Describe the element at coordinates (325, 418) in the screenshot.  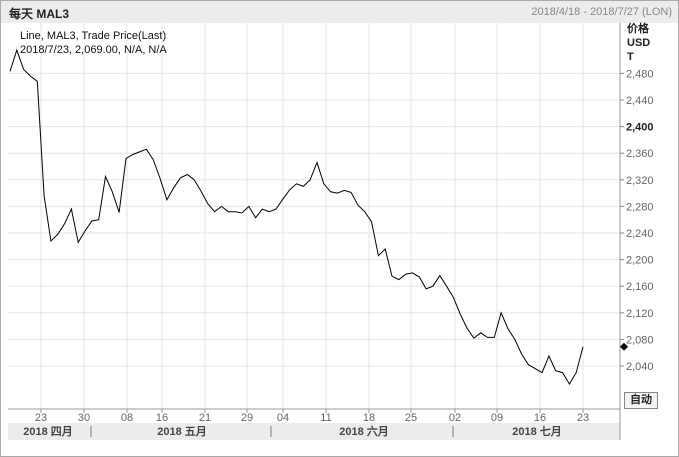
I see `x-tick-label: 11` at that location.